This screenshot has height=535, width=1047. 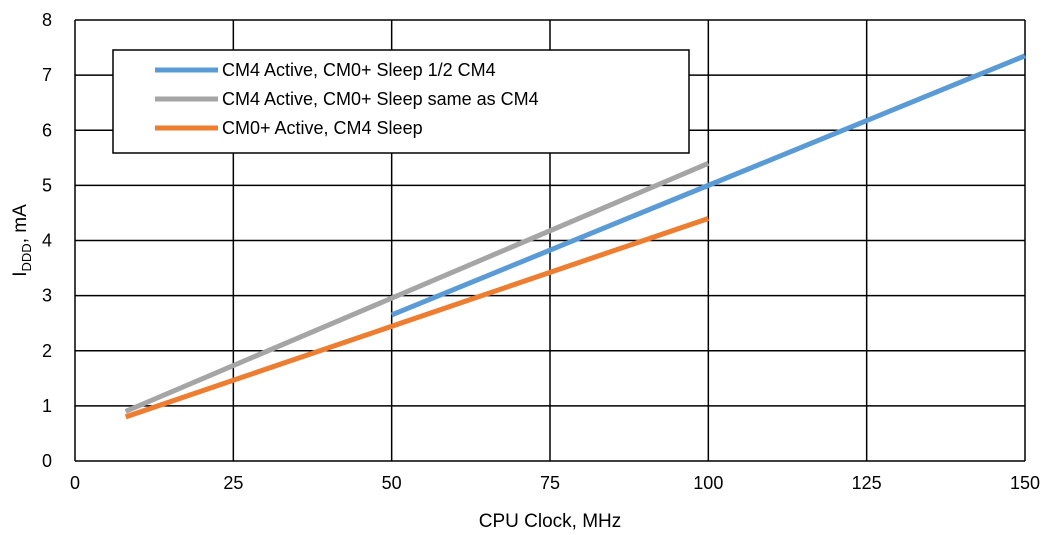 What do you see at coordinates (47, 351) in the screenshot?
I see `y-tick-label: 2` at bounding box center [47, 351].